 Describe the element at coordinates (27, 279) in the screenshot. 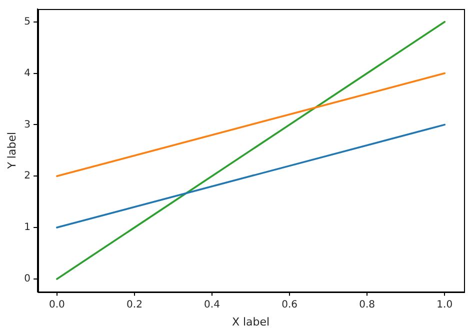

I see `y-tick-label: 0` at that location.